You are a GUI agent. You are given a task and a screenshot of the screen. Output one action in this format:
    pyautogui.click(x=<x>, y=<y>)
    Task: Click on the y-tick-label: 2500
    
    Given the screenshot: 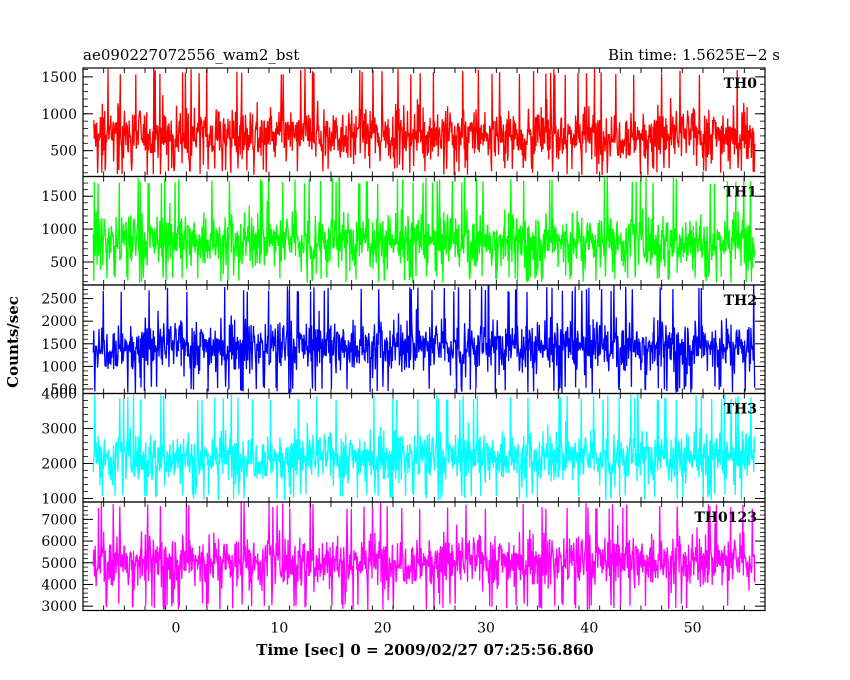 What is the action you would take?
    pyautogui.click(x=59, y=300)
    